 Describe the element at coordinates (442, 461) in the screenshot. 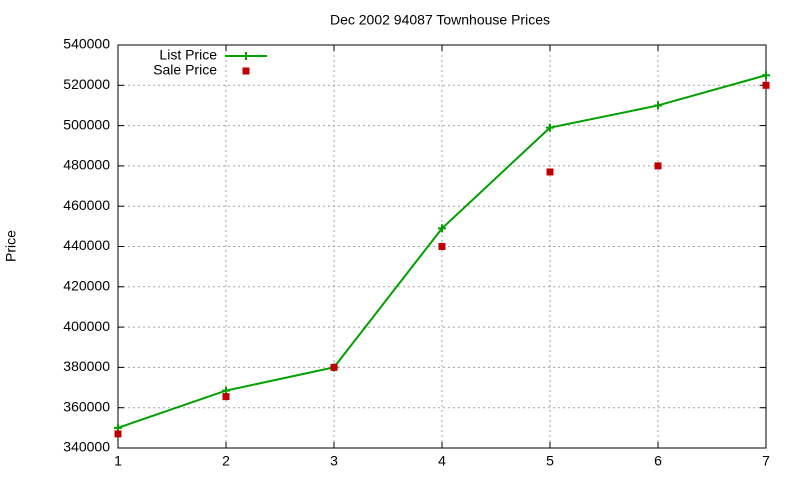

I see `x-tick-label: 4` at that location.